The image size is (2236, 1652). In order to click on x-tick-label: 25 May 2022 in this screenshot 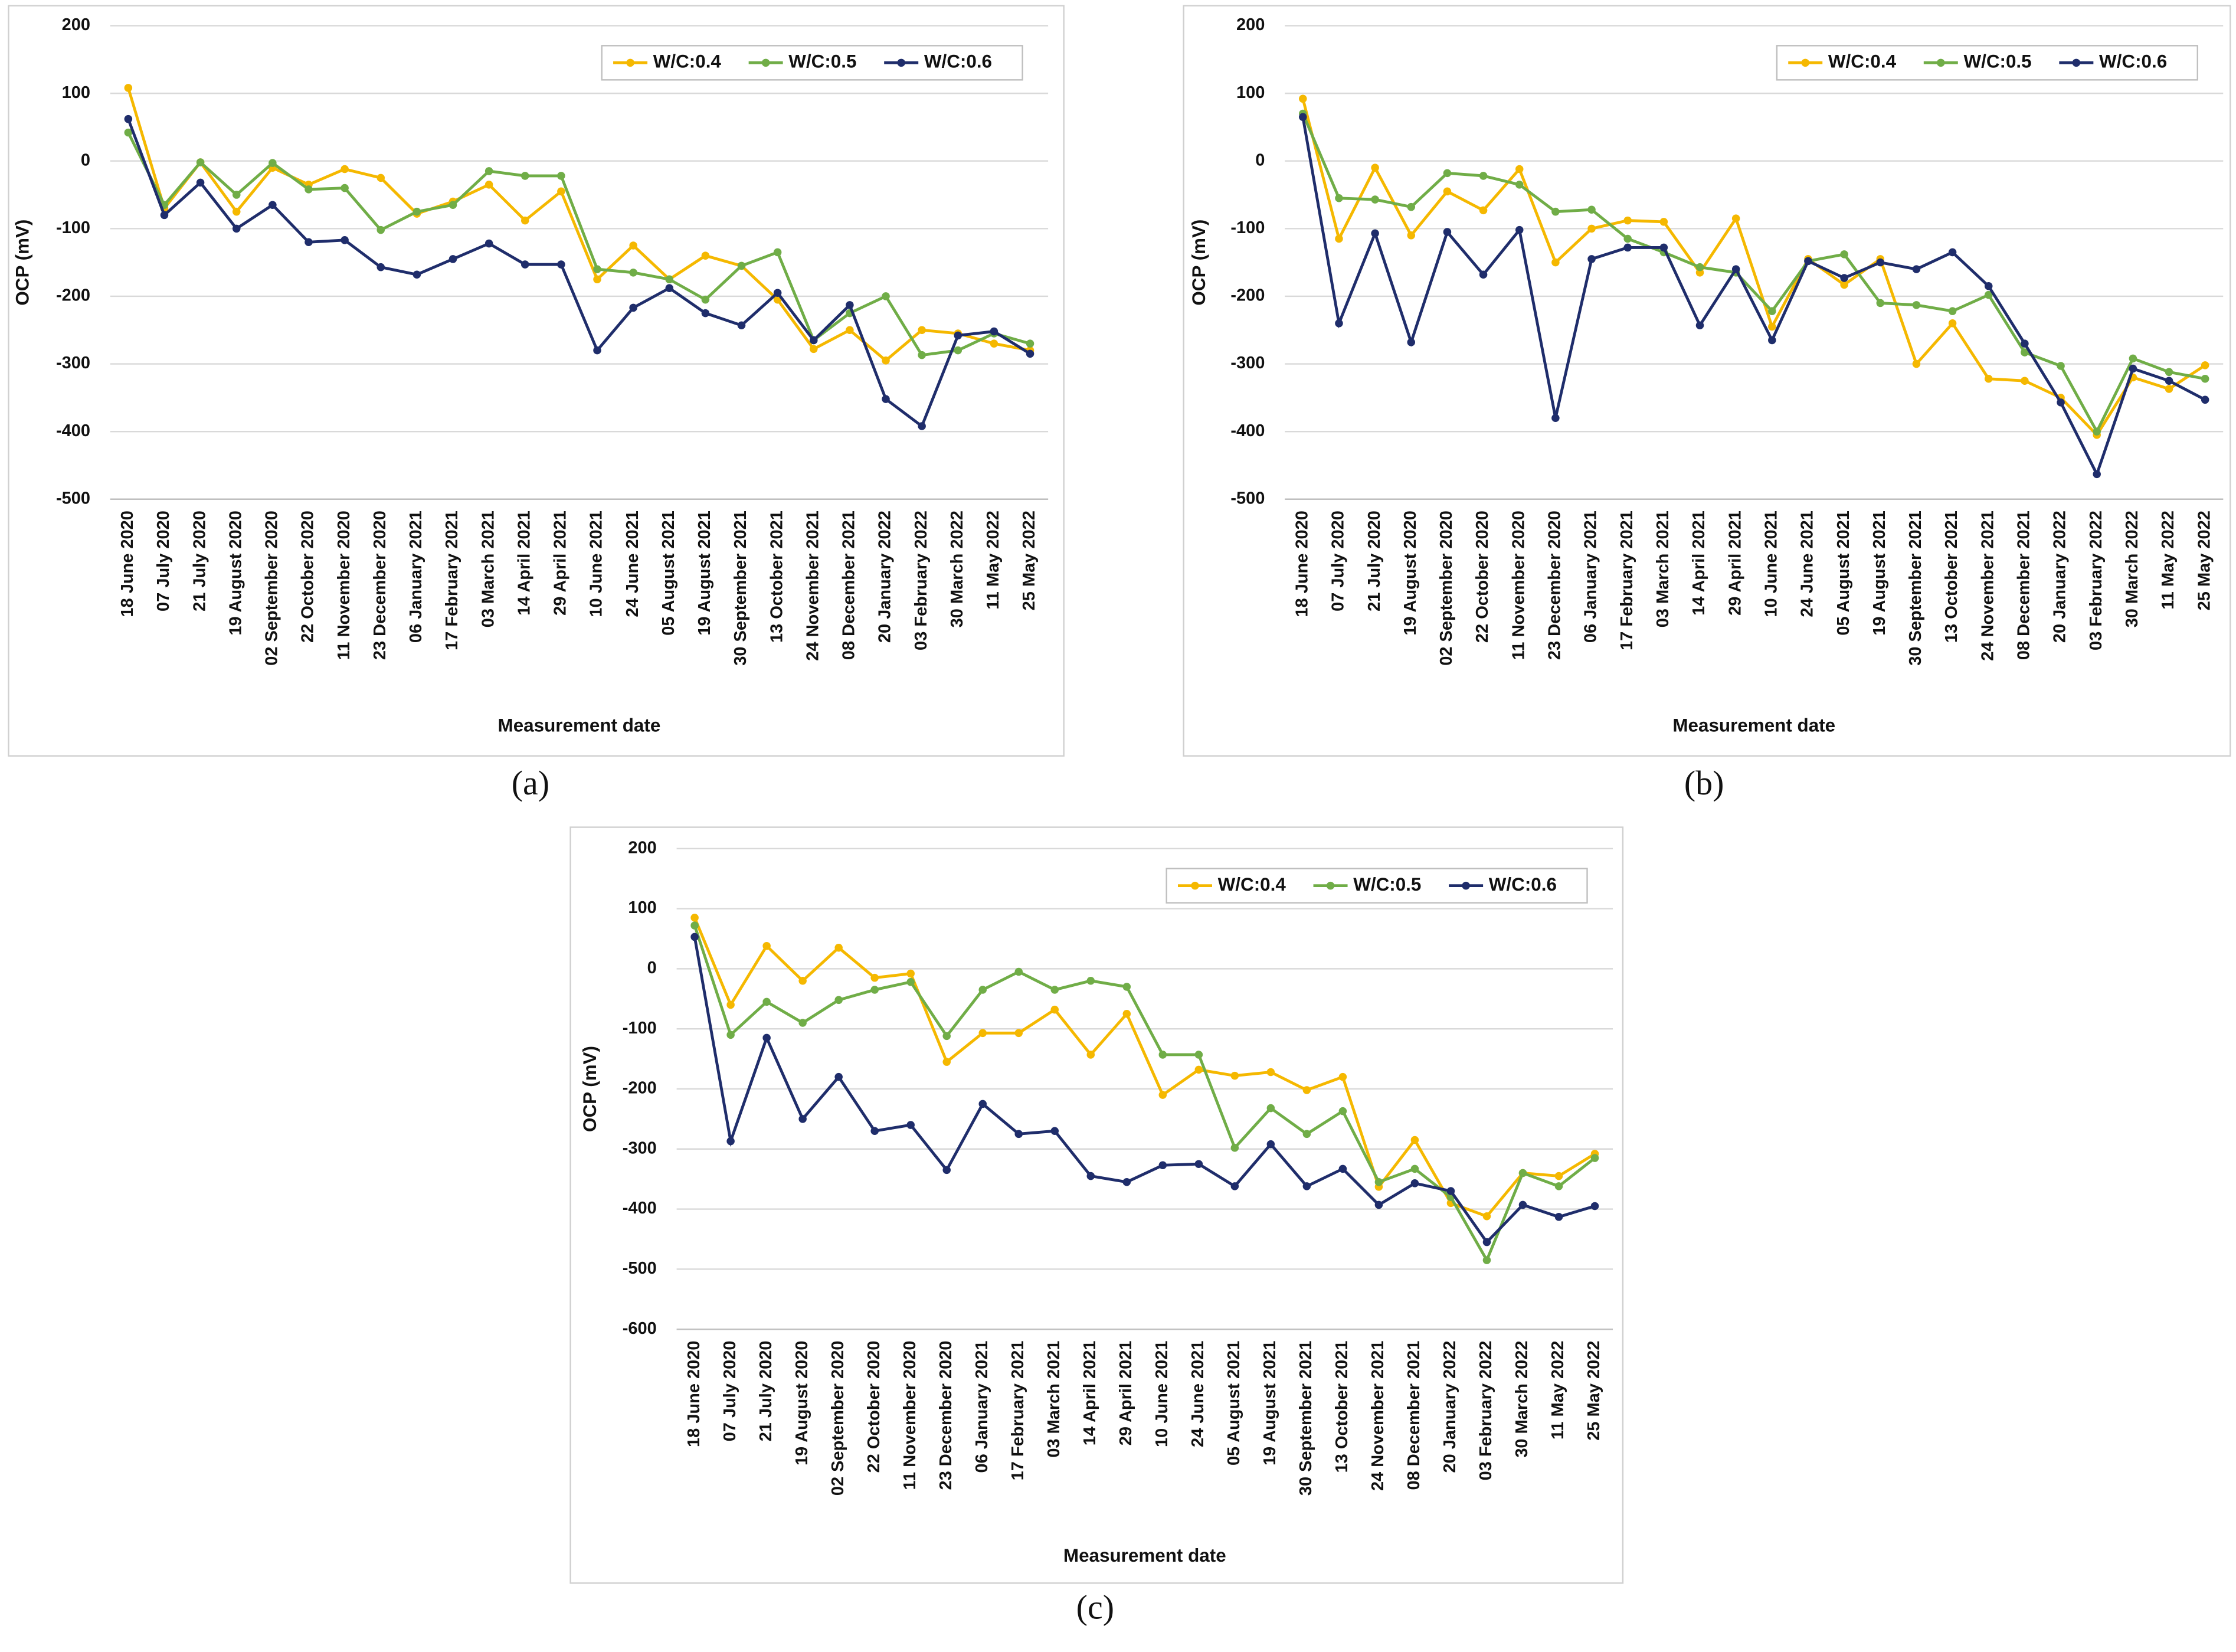, I will do `click(2204, 561)`.